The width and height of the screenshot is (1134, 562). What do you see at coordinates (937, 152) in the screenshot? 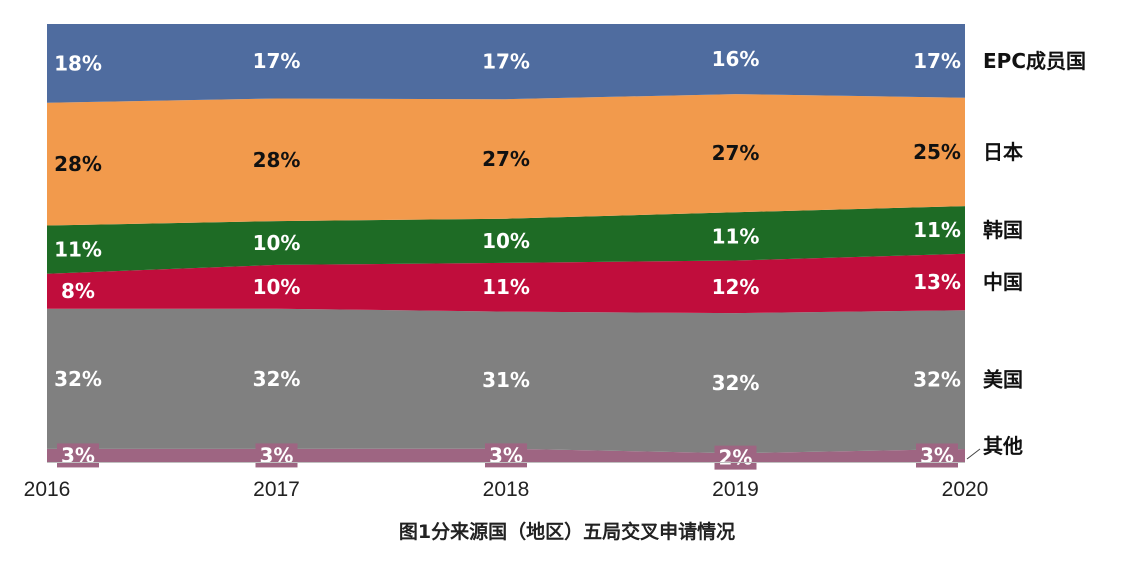
I see `value-label: 25%` at bounding box center [937, 152].